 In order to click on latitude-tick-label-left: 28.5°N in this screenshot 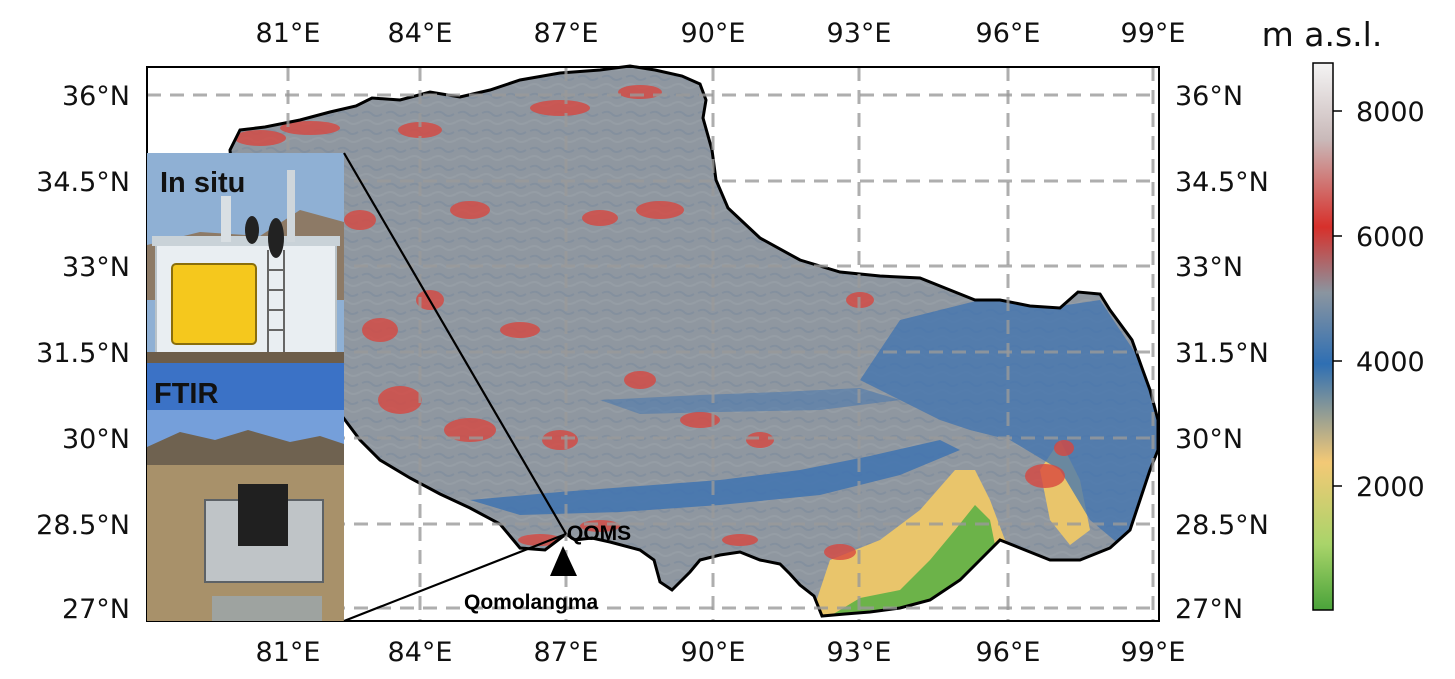, I will do `click(83, 525)`.